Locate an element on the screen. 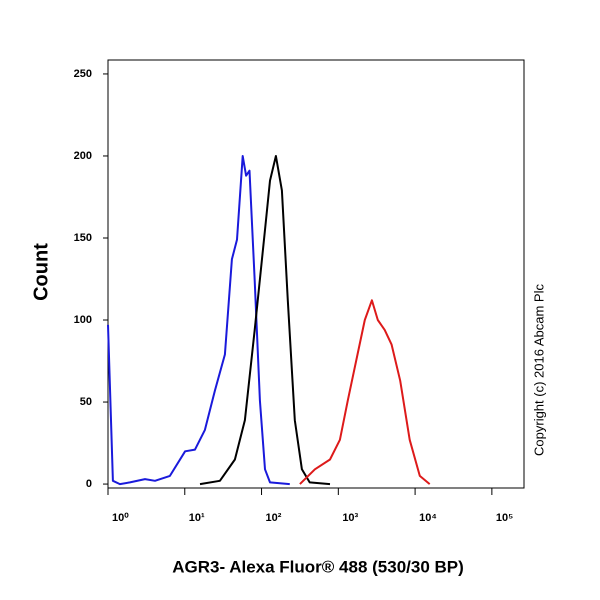 The image size is (600, 600). x-axis-label: AGR3- Alexa Fluor® 488 (530/30 BP) is located at coordinates (318, 566).